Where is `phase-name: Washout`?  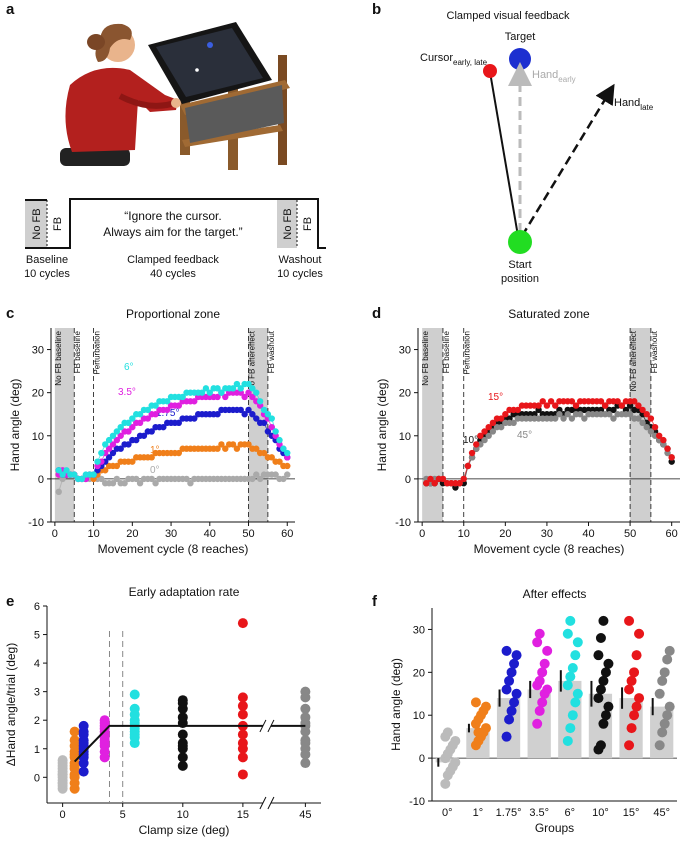
phase-name: Washout is located at coordinates (299, 260).